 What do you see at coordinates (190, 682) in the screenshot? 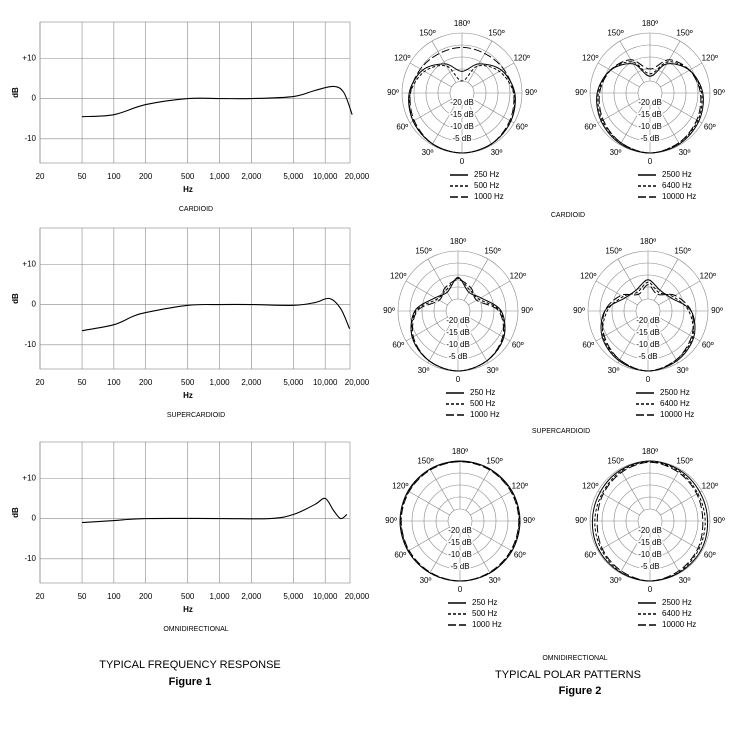
I see `figure-label: Figure 1` at bounding box center [190, 682].